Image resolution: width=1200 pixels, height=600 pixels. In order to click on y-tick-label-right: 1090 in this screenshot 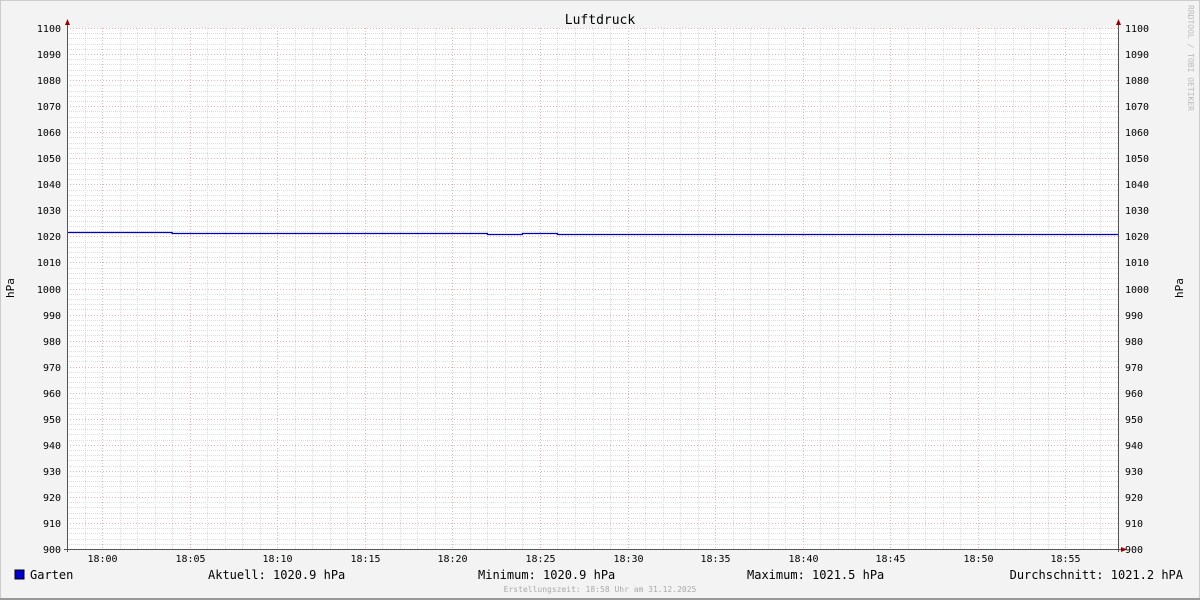, I will do `click(1137, 55)`.